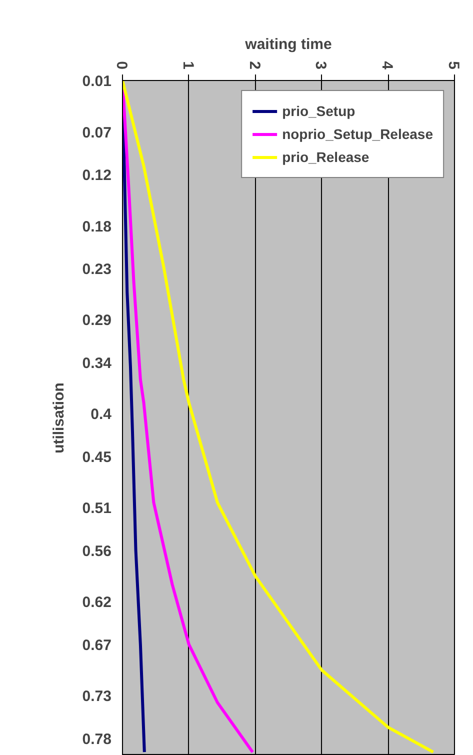 Image resolution: width=473 pixels, height=755 pixels. I want to click on y-tick-label: 0.67, so click(97, 645).